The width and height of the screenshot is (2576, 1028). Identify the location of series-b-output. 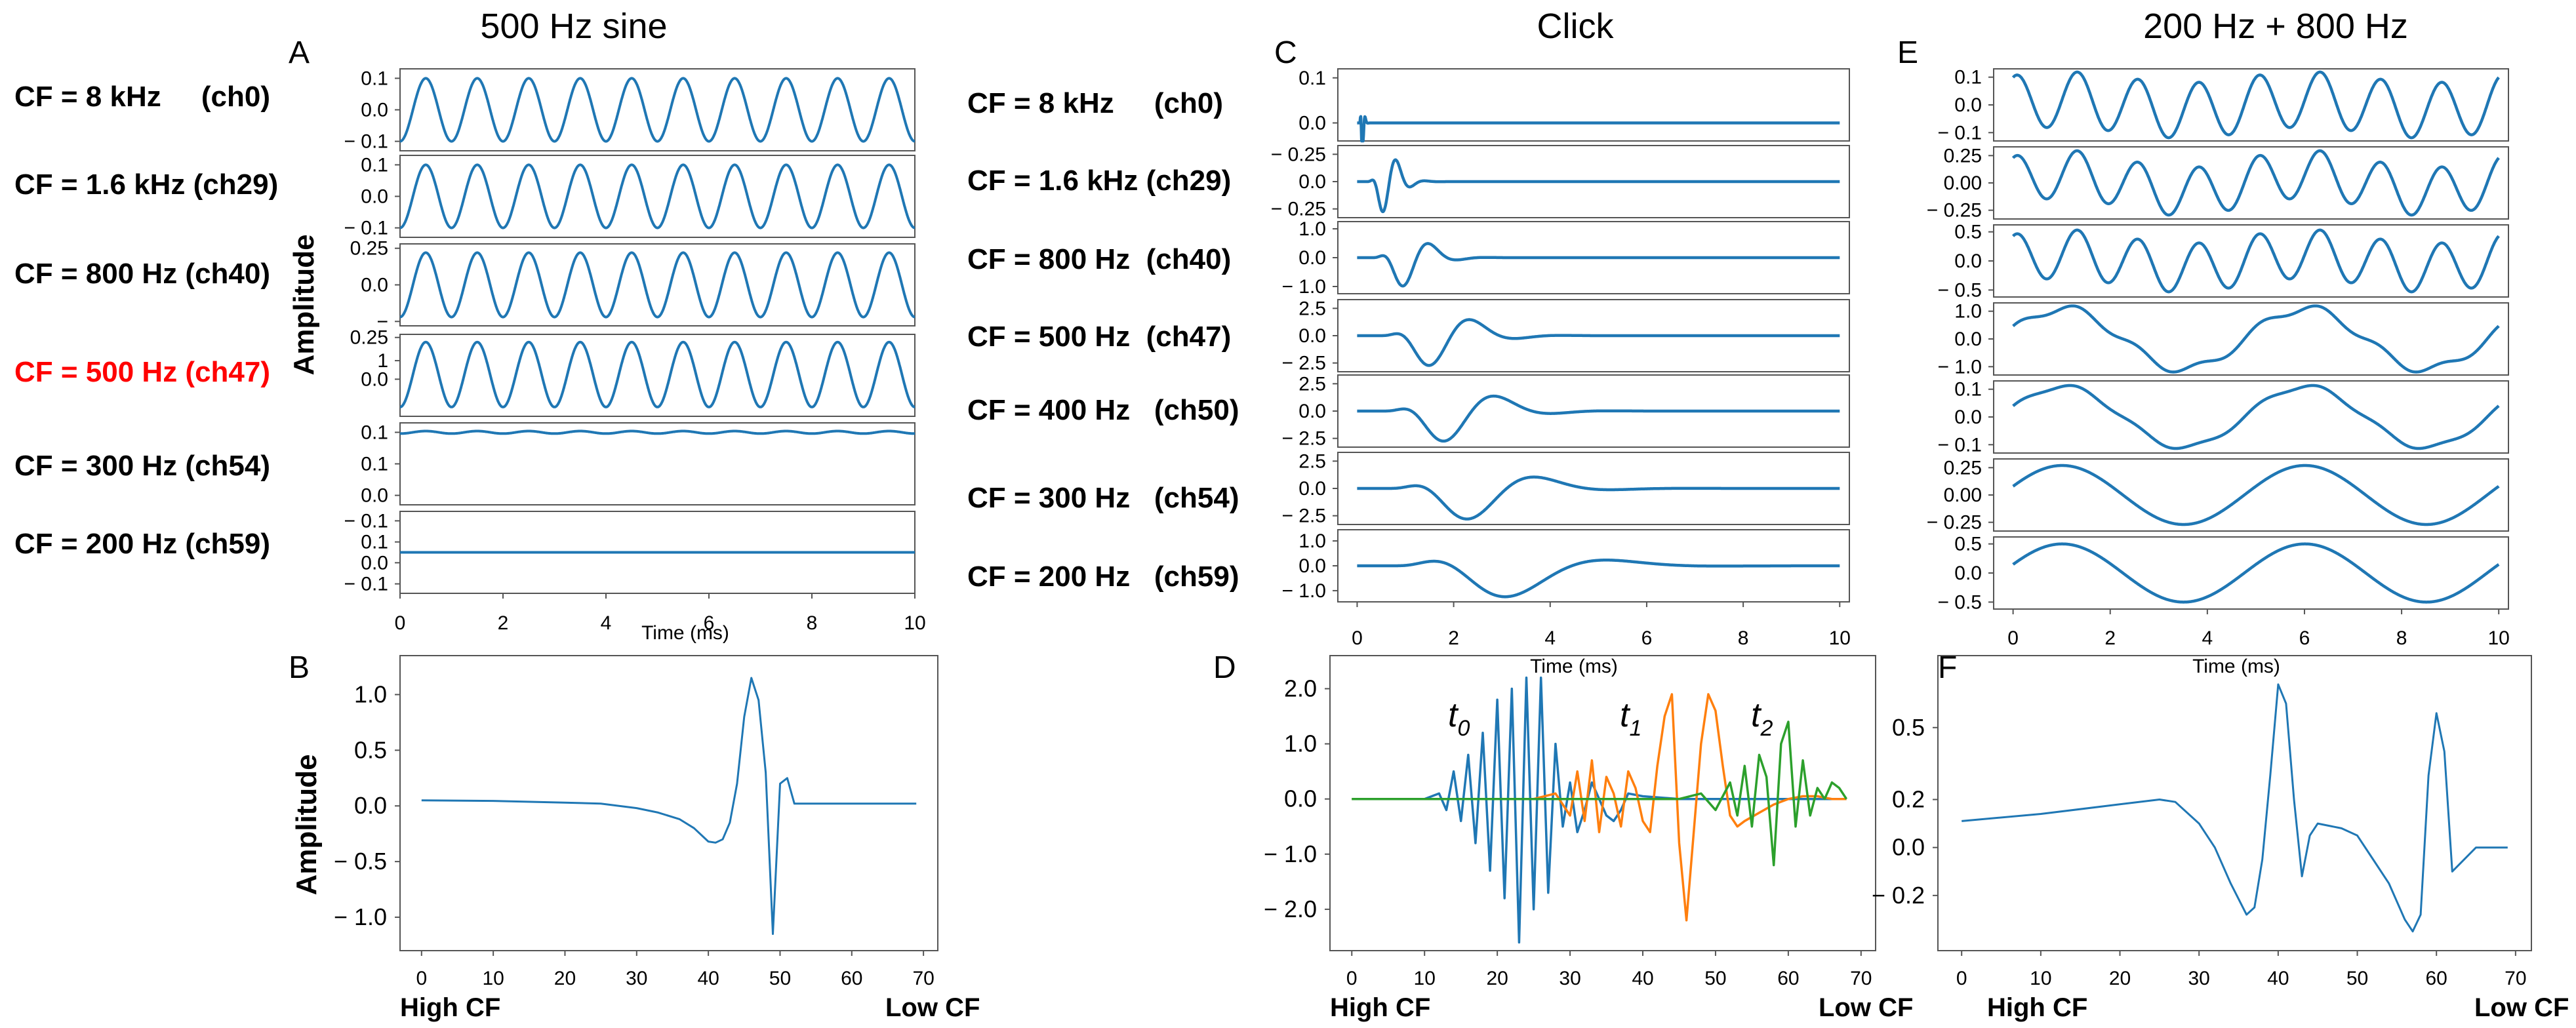
(669, 806).